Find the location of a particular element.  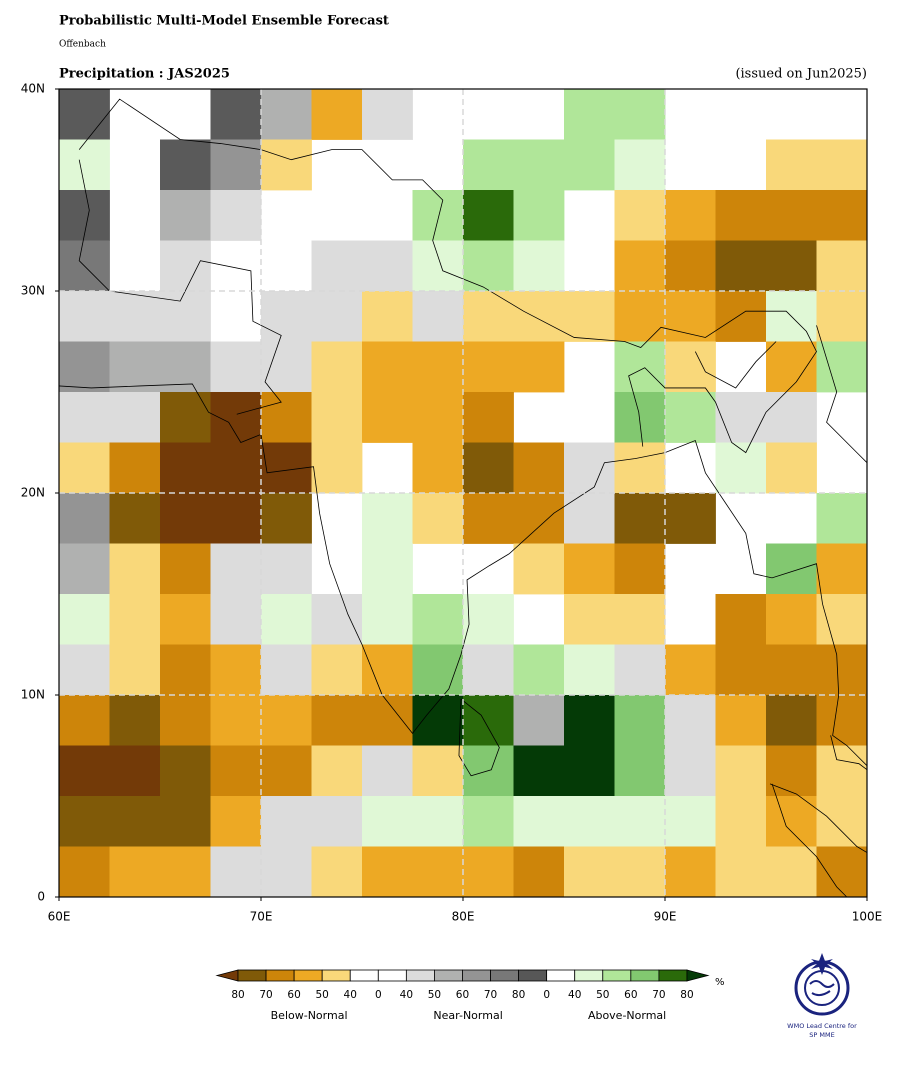

logo-text: WMO Lead Centre for is located at coordinates (822, 1026).